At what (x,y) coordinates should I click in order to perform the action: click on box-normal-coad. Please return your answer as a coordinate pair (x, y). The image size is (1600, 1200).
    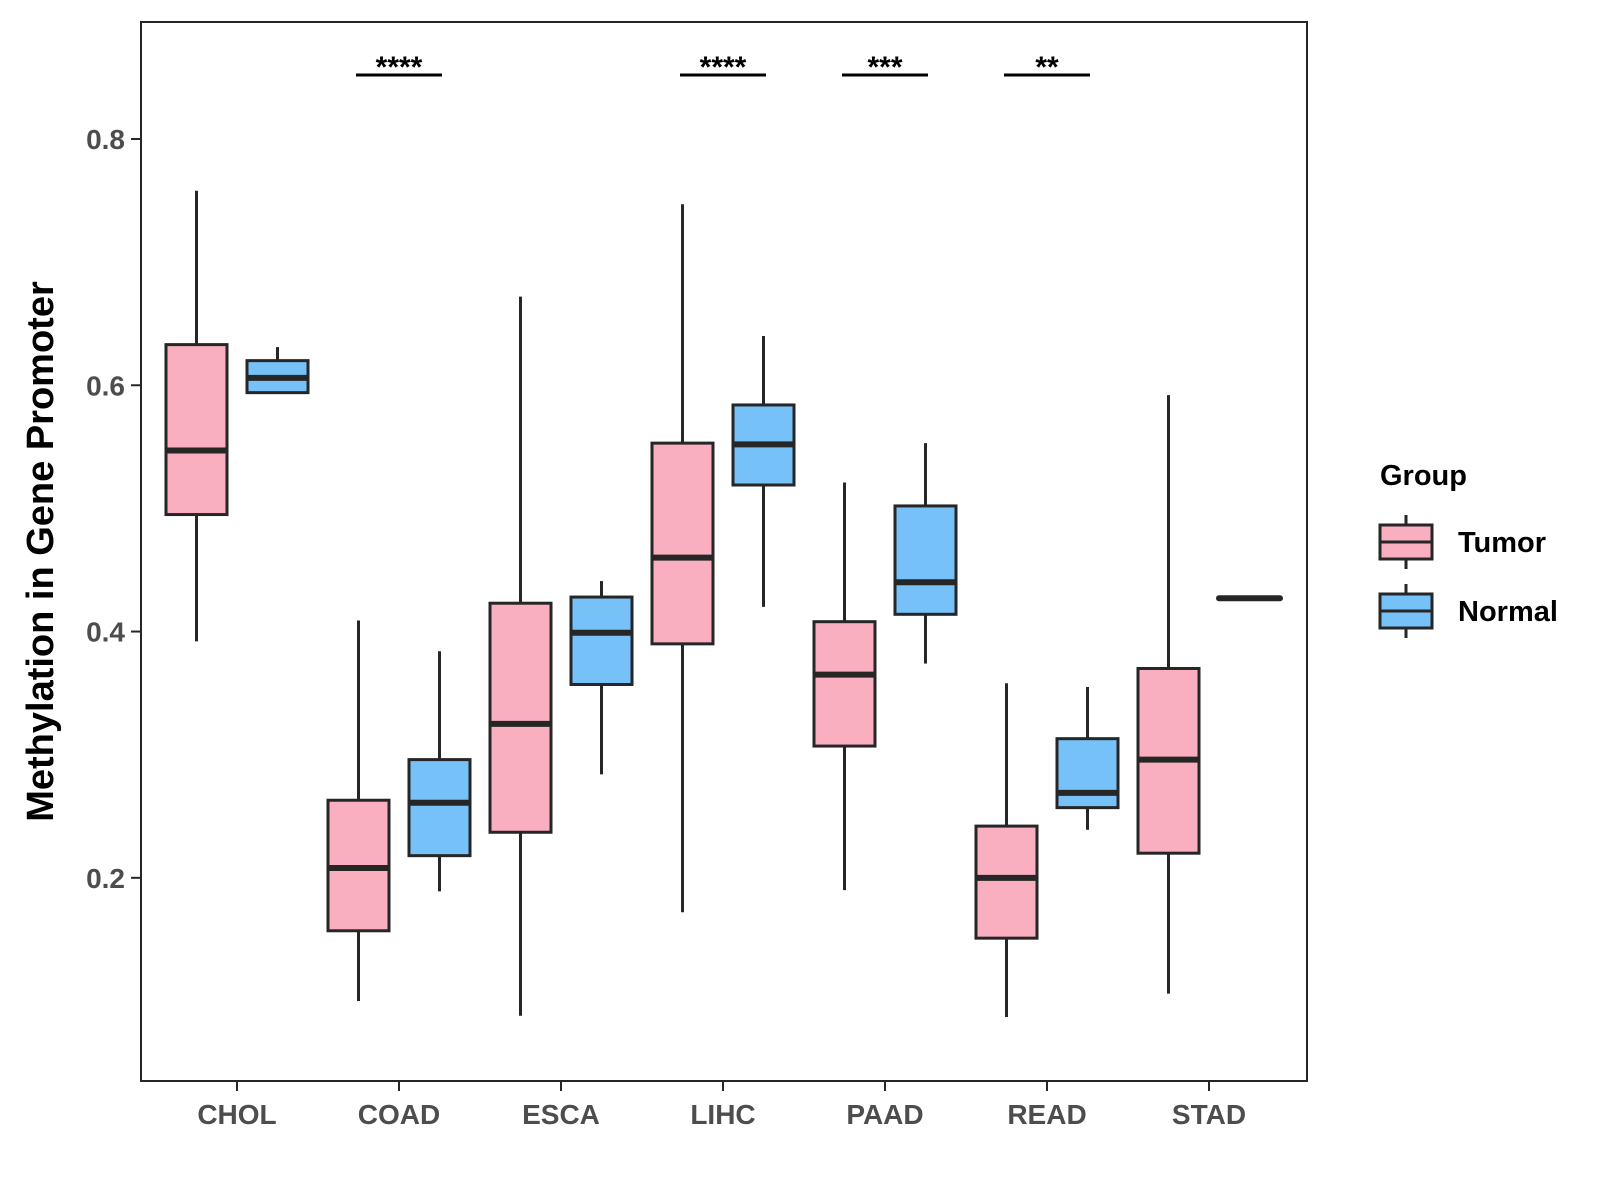
    Looking at the image, I should click on (439, 771).